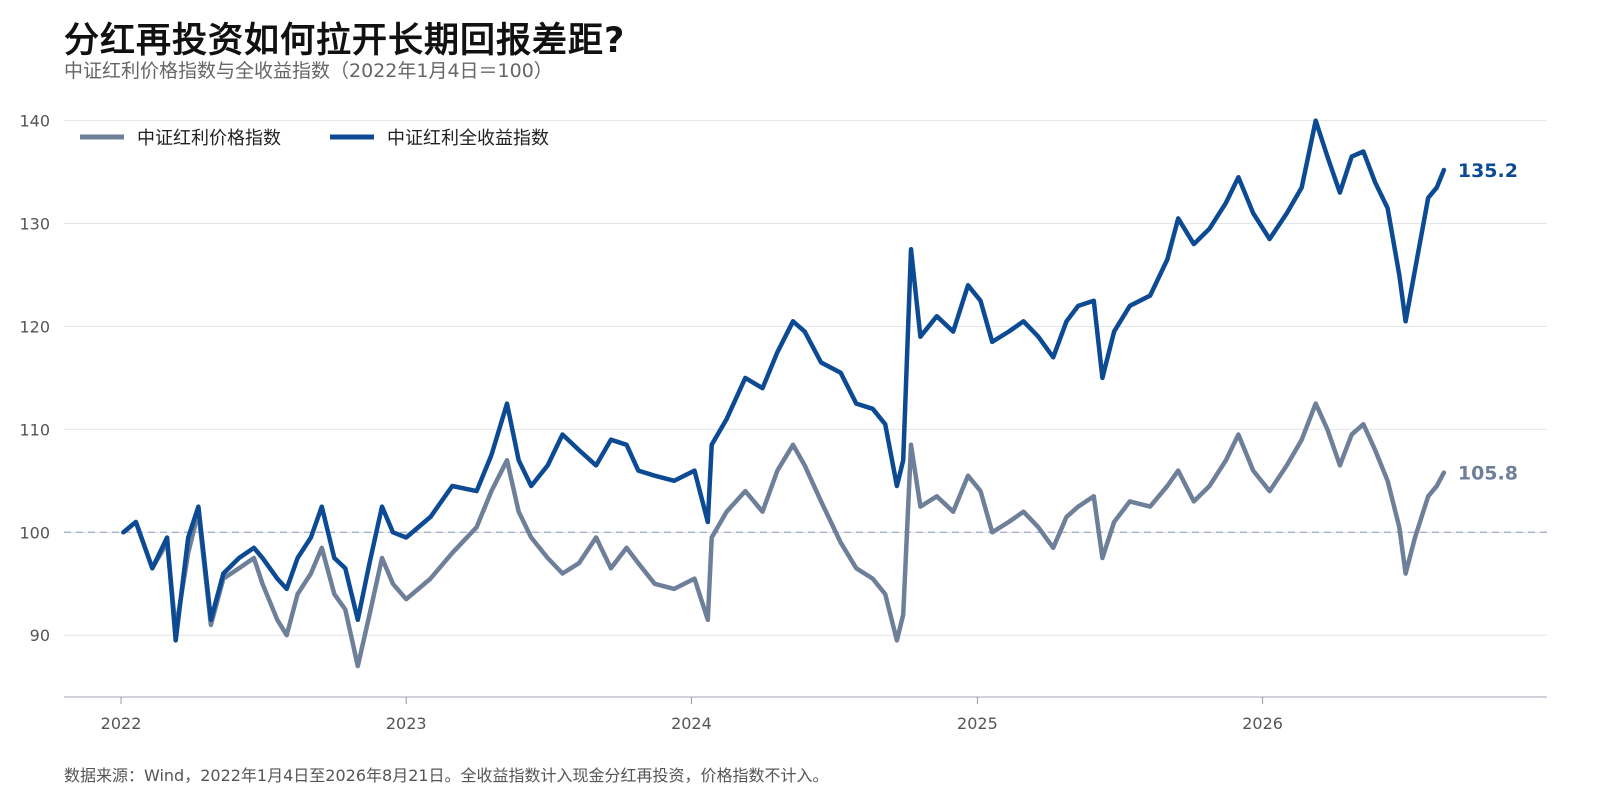  Describe the element at coordinates (34, 532) in the screenshot. I see `y-tick-label: 100` at that location.